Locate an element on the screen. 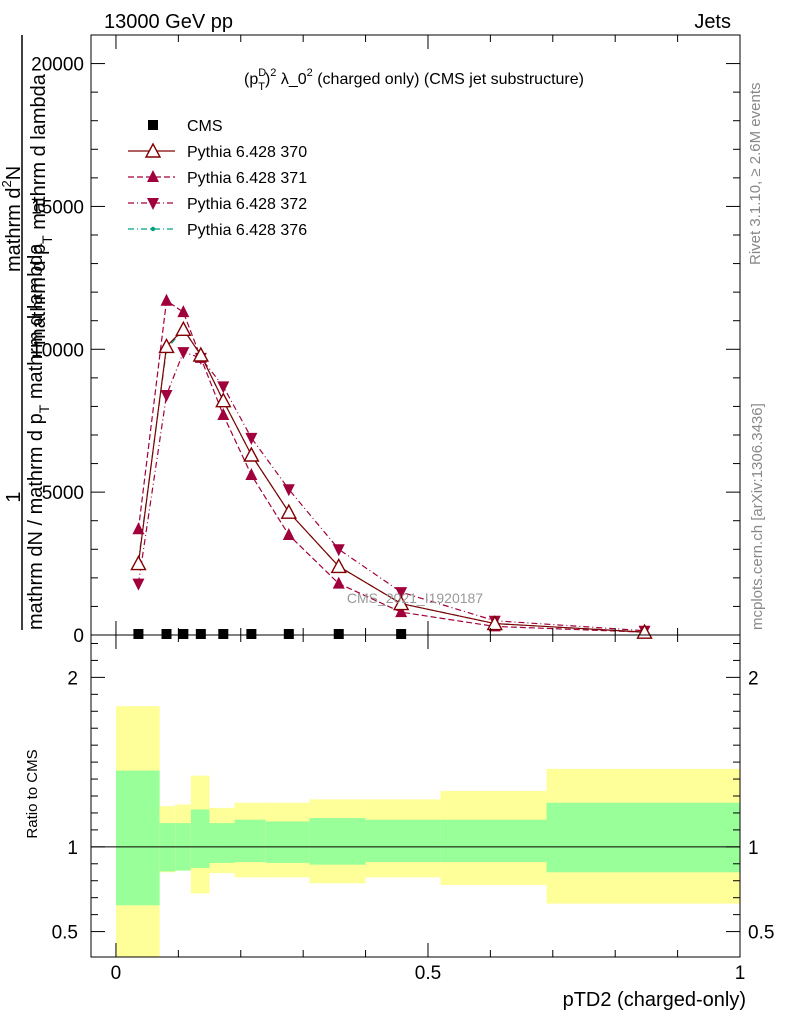  legend-entry: CMS is located at coordinates (185, 126).